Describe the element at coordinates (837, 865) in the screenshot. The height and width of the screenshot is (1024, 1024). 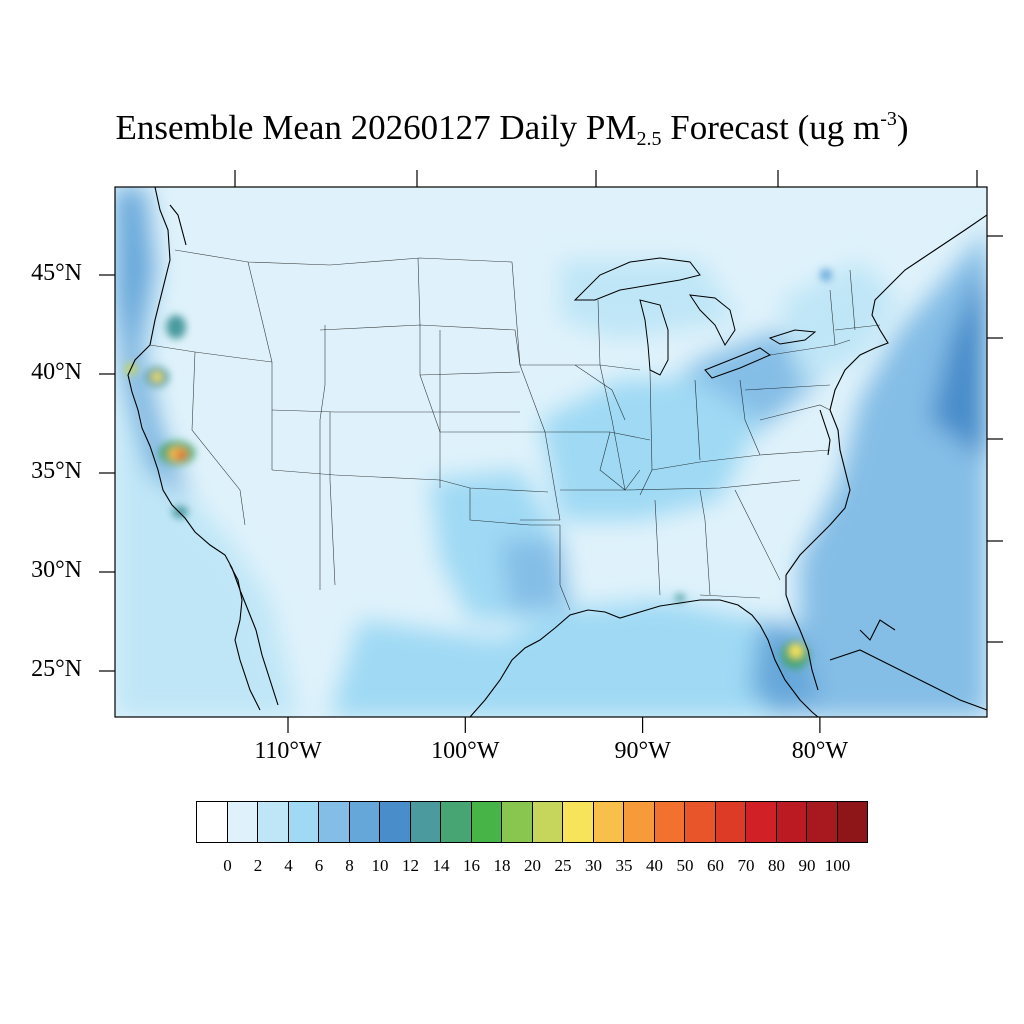
I see `colorbar-label: 100` at that location.